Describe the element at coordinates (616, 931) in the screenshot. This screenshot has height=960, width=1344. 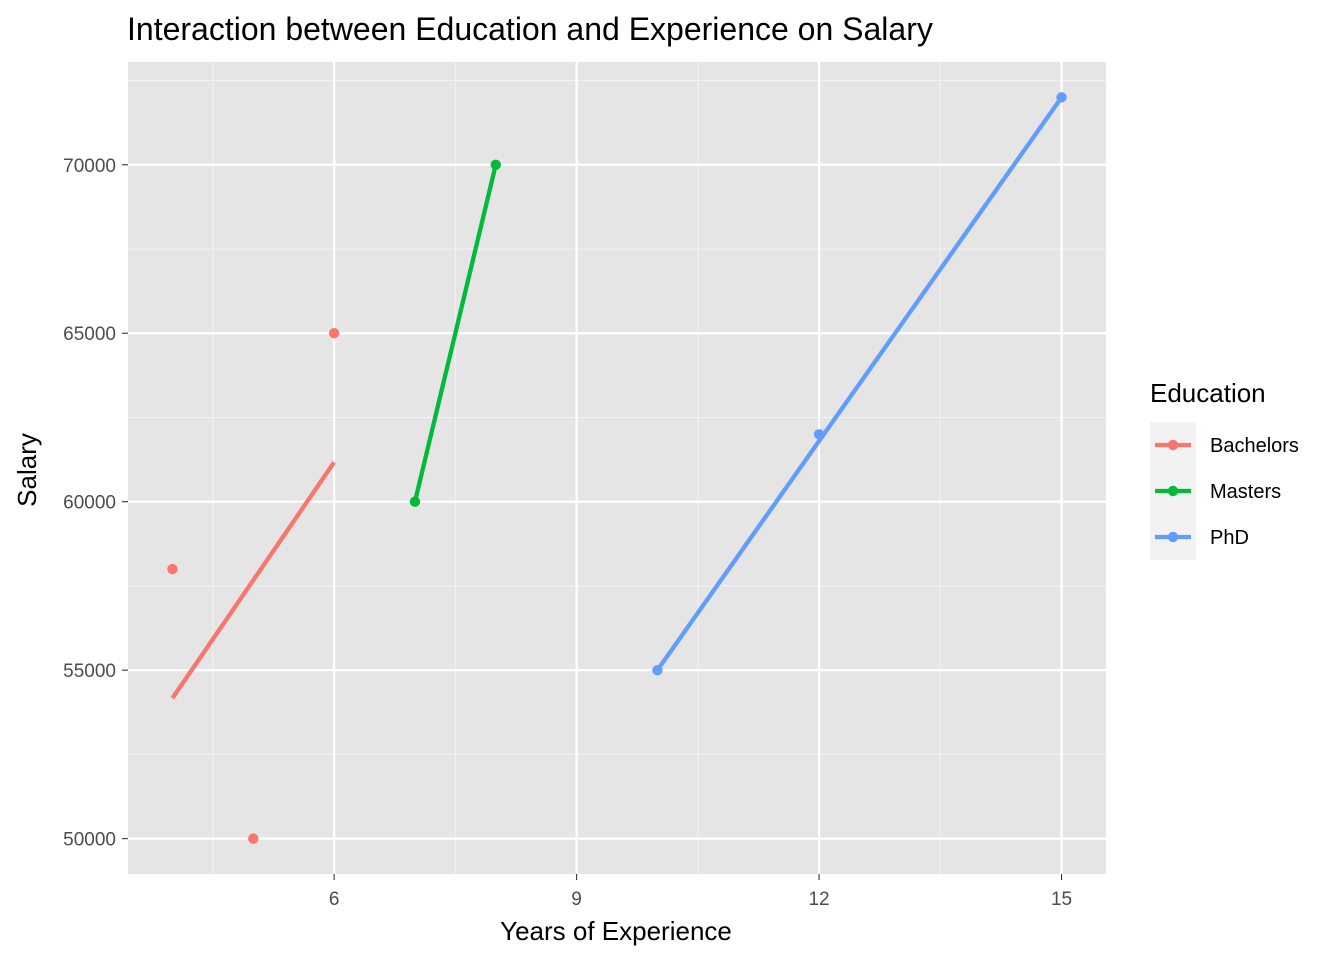
I see `x-axis-title: Years of Experience` at that location.